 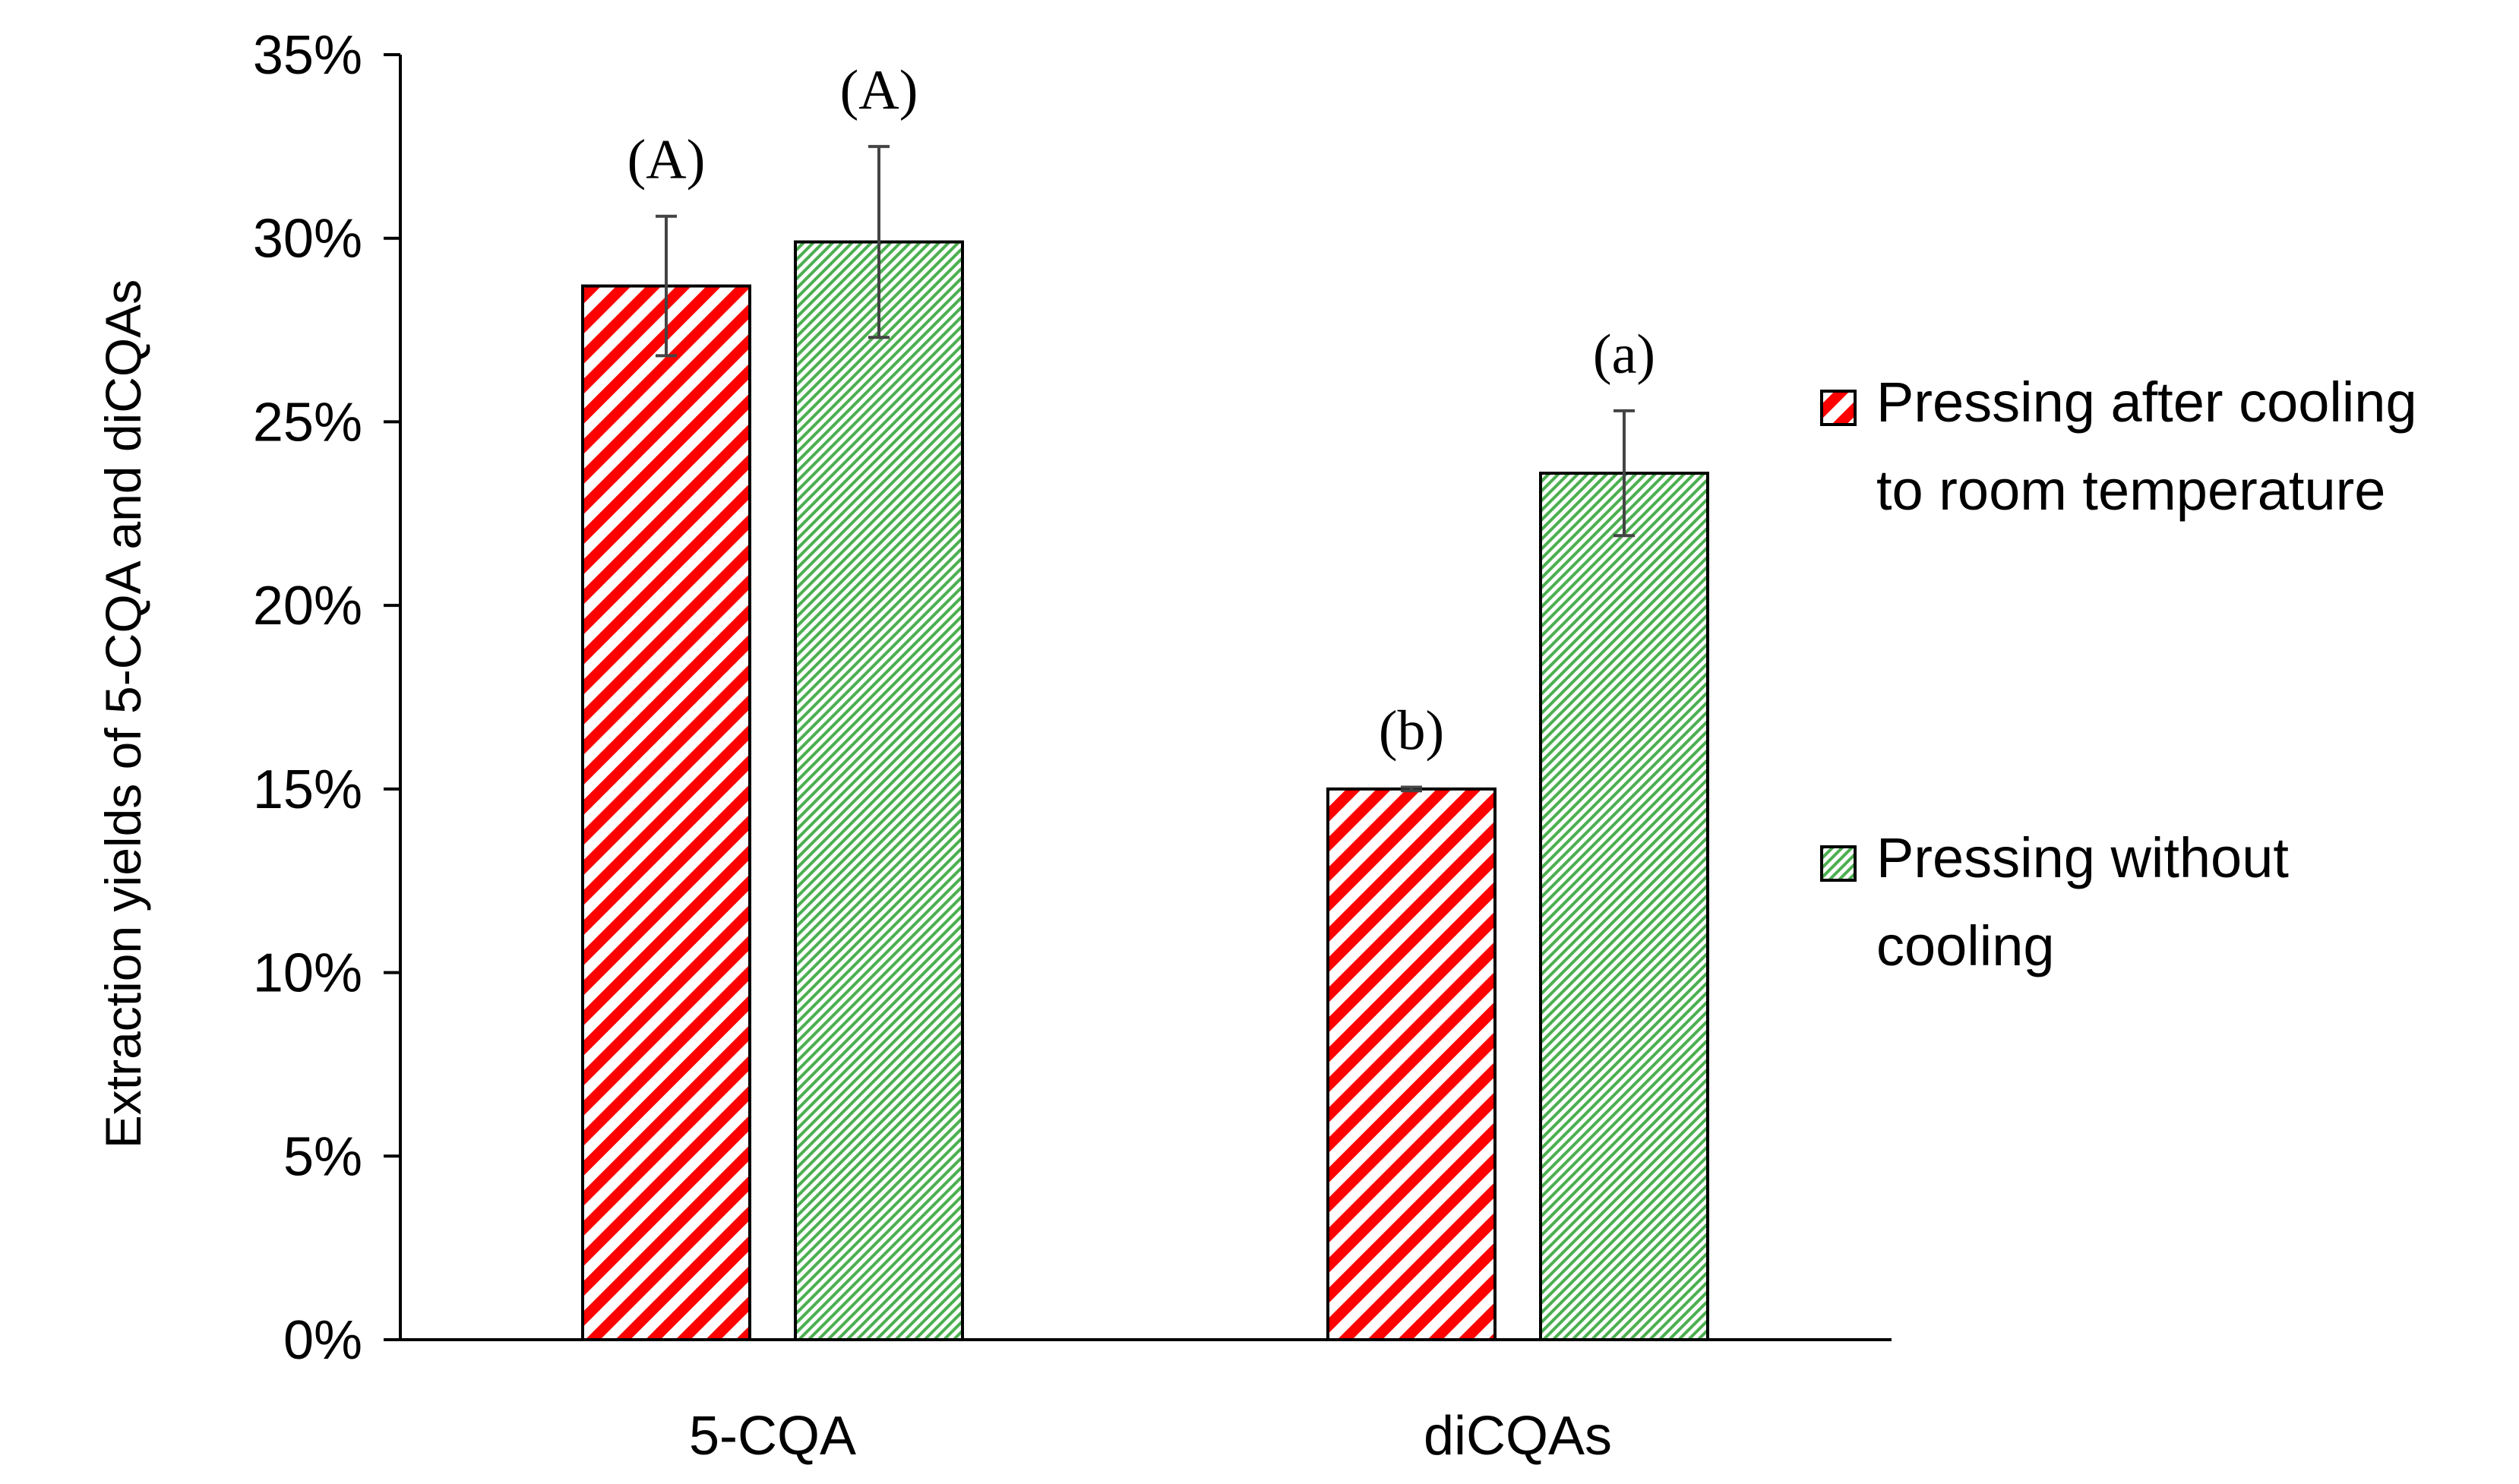 I want to click on significance-label: (b), so click(x=1411, y=730).